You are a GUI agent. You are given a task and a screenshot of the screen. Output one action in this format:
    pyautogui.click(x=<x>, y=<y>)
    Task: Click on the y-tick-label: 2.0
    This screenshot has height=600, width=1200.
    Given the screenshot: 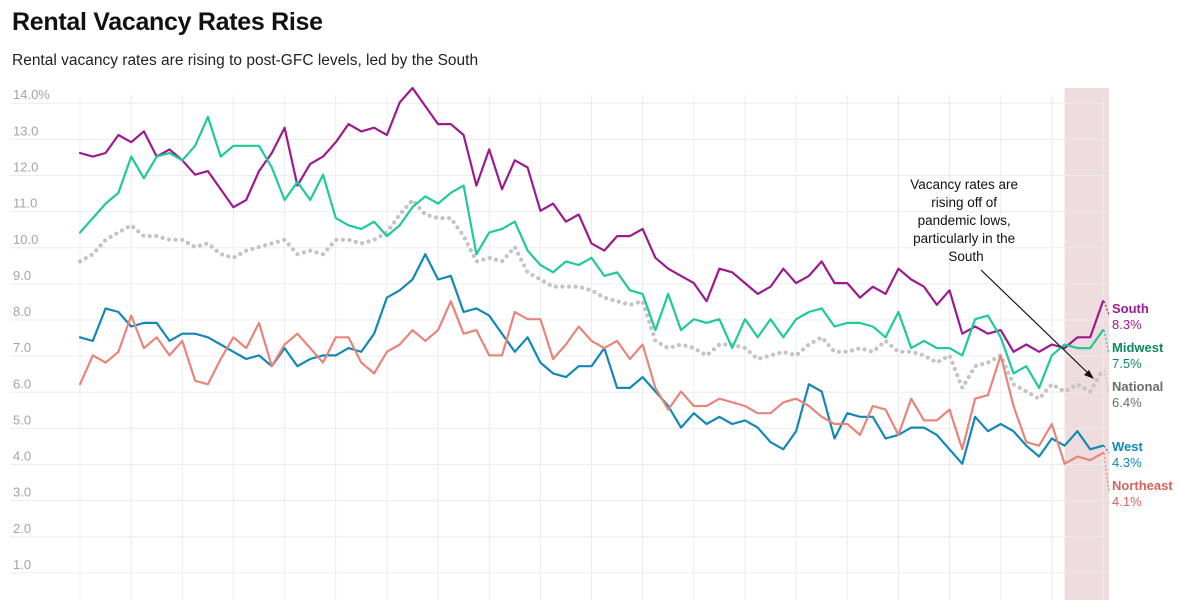 What is the action you would take?
    pyautogui.click(x=22, y=528)
    